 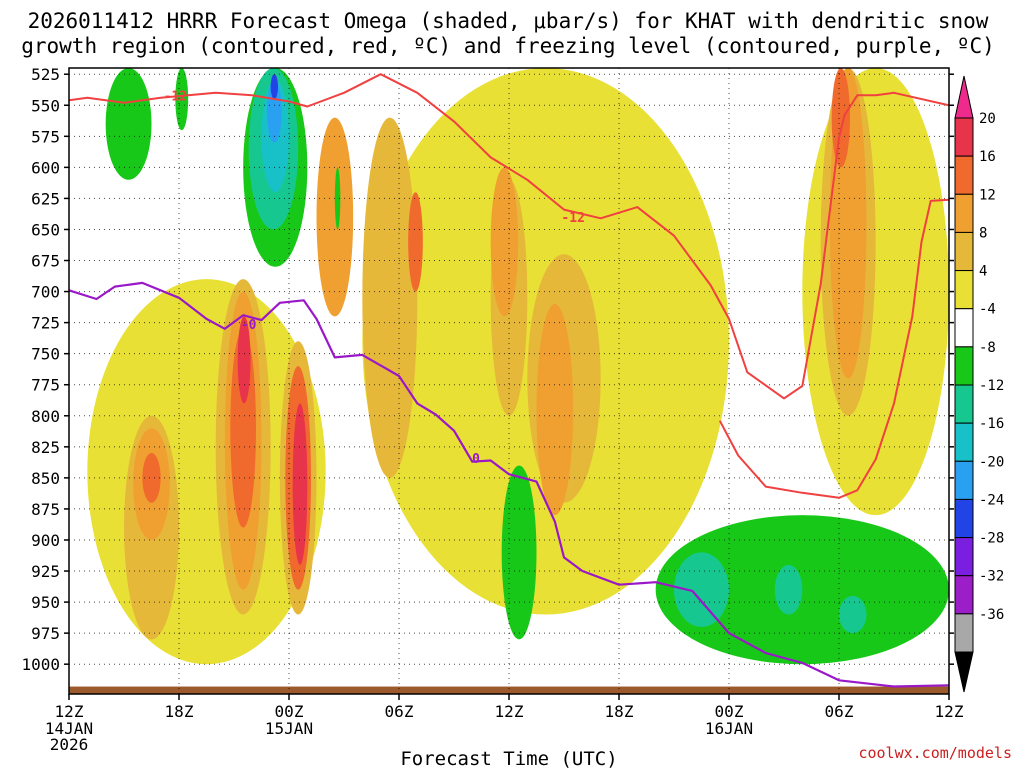 I want to click on colorbar-label-0: 20, so click(x=987, y=119).